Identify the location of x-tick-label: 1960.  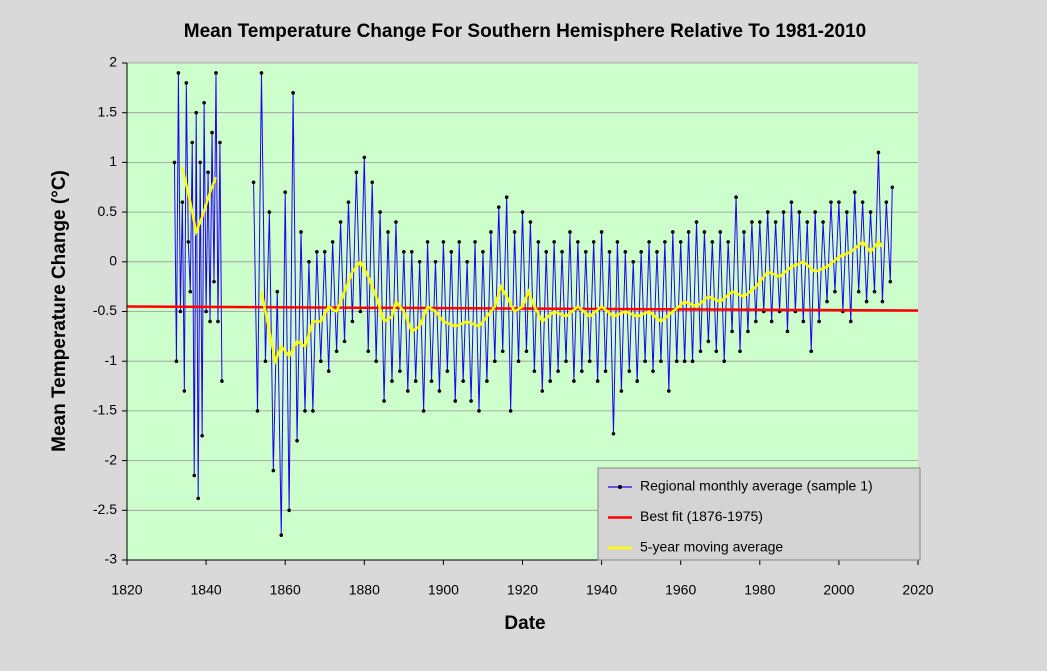
(680, 590).